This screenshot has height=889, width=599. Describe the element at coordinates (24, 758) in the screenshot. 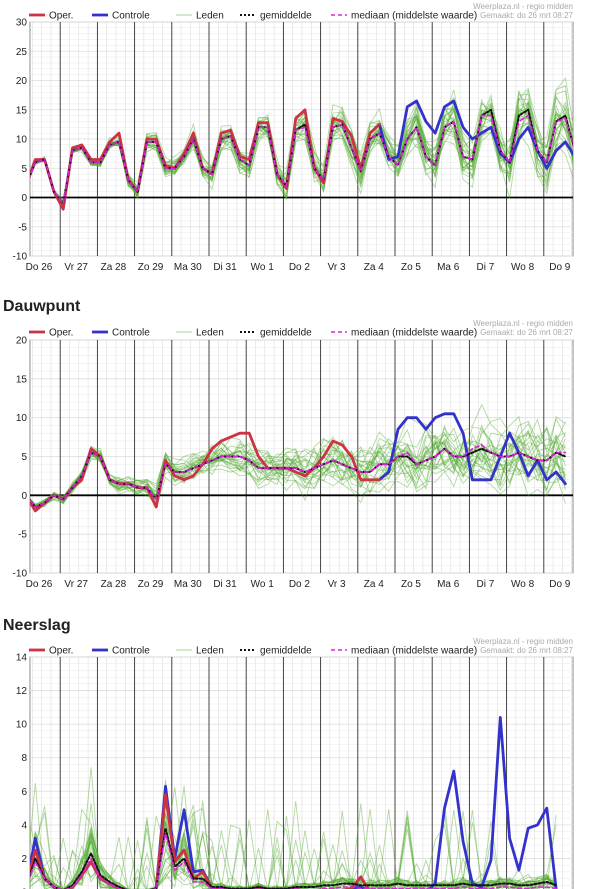

I see `y-tick-label: 8` at that location.